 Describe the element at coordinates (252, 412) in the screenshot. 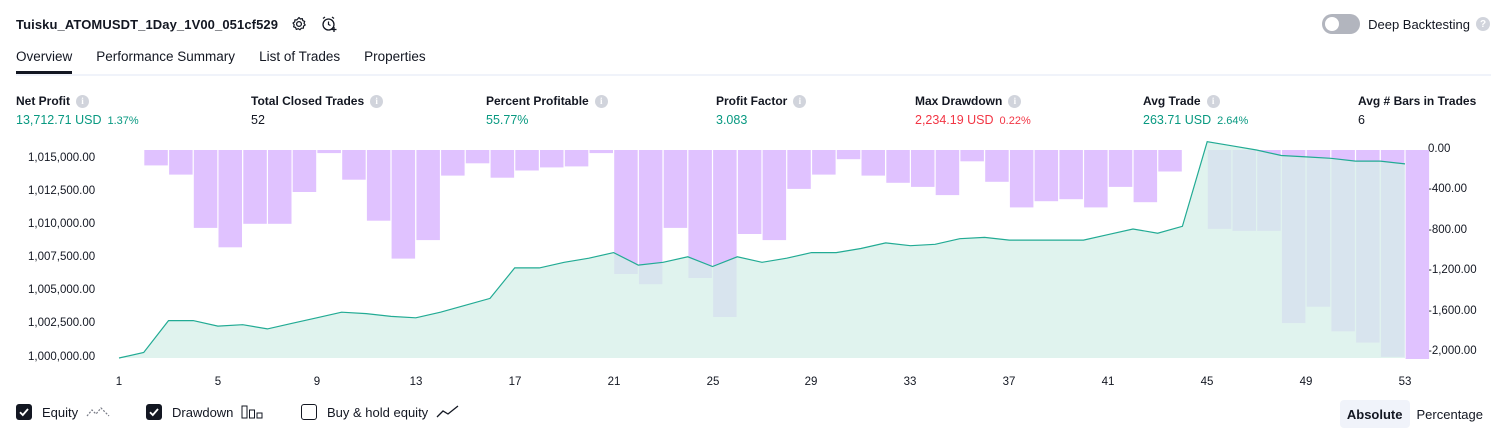

I see `drawdown-bars-icon` at that location.